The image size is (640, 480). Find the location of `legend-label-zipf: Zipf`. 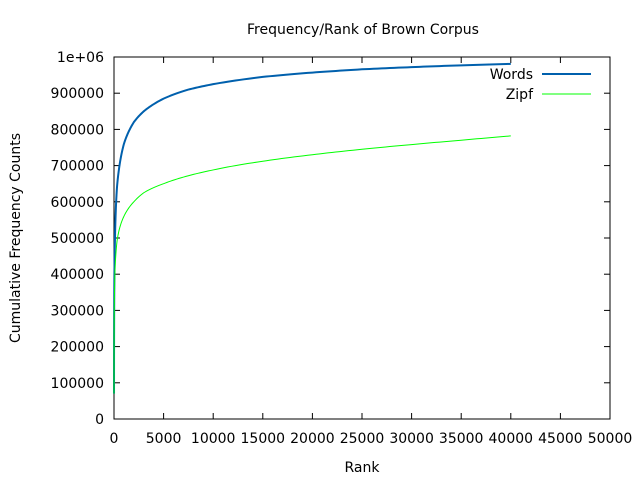

legend-label-zipf: Zipf is located at coordinates (520, 95).